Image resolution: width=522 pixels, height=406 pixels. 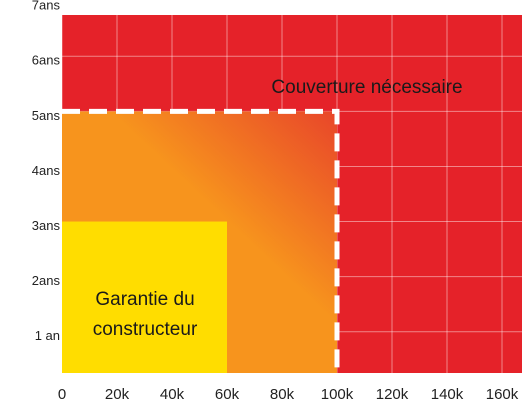 I want to click on region-label: Garantie du, so click(x=144, y=299).